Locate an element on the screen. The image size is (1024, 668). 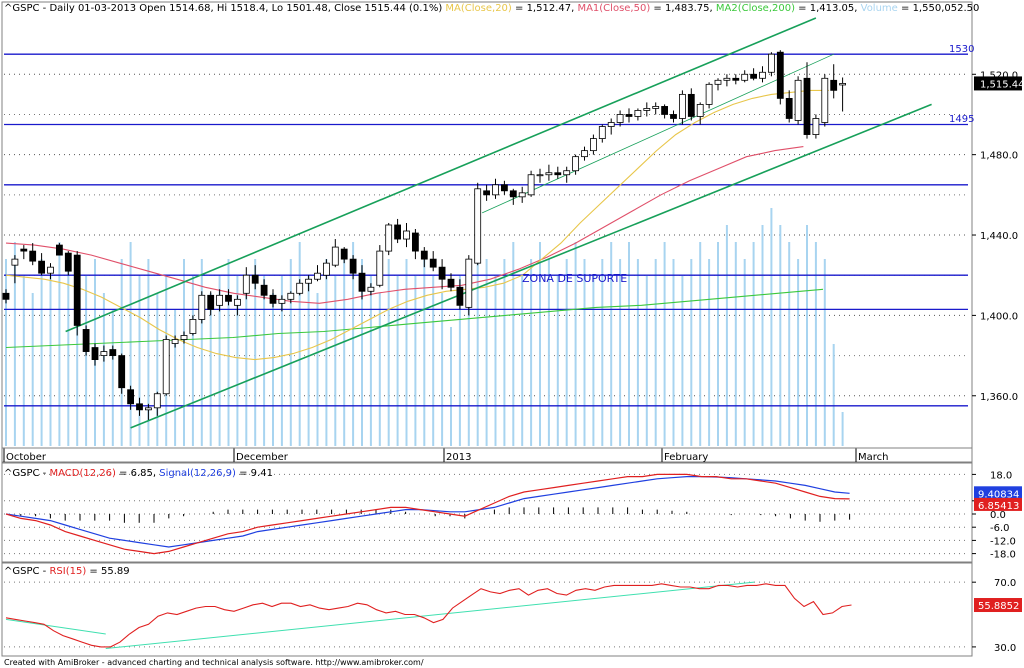
rsi-badge-text: 55.8852 is located at coordinates (998, 606).